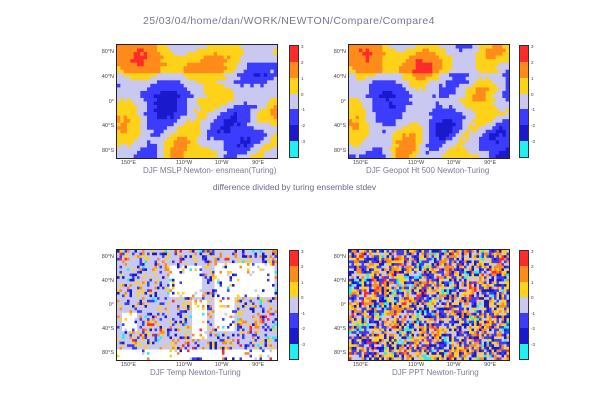 This screenshot has height=416, width=589. I want to click on chart-title: DJF Temp Newton-Turing, so click(195, 372).